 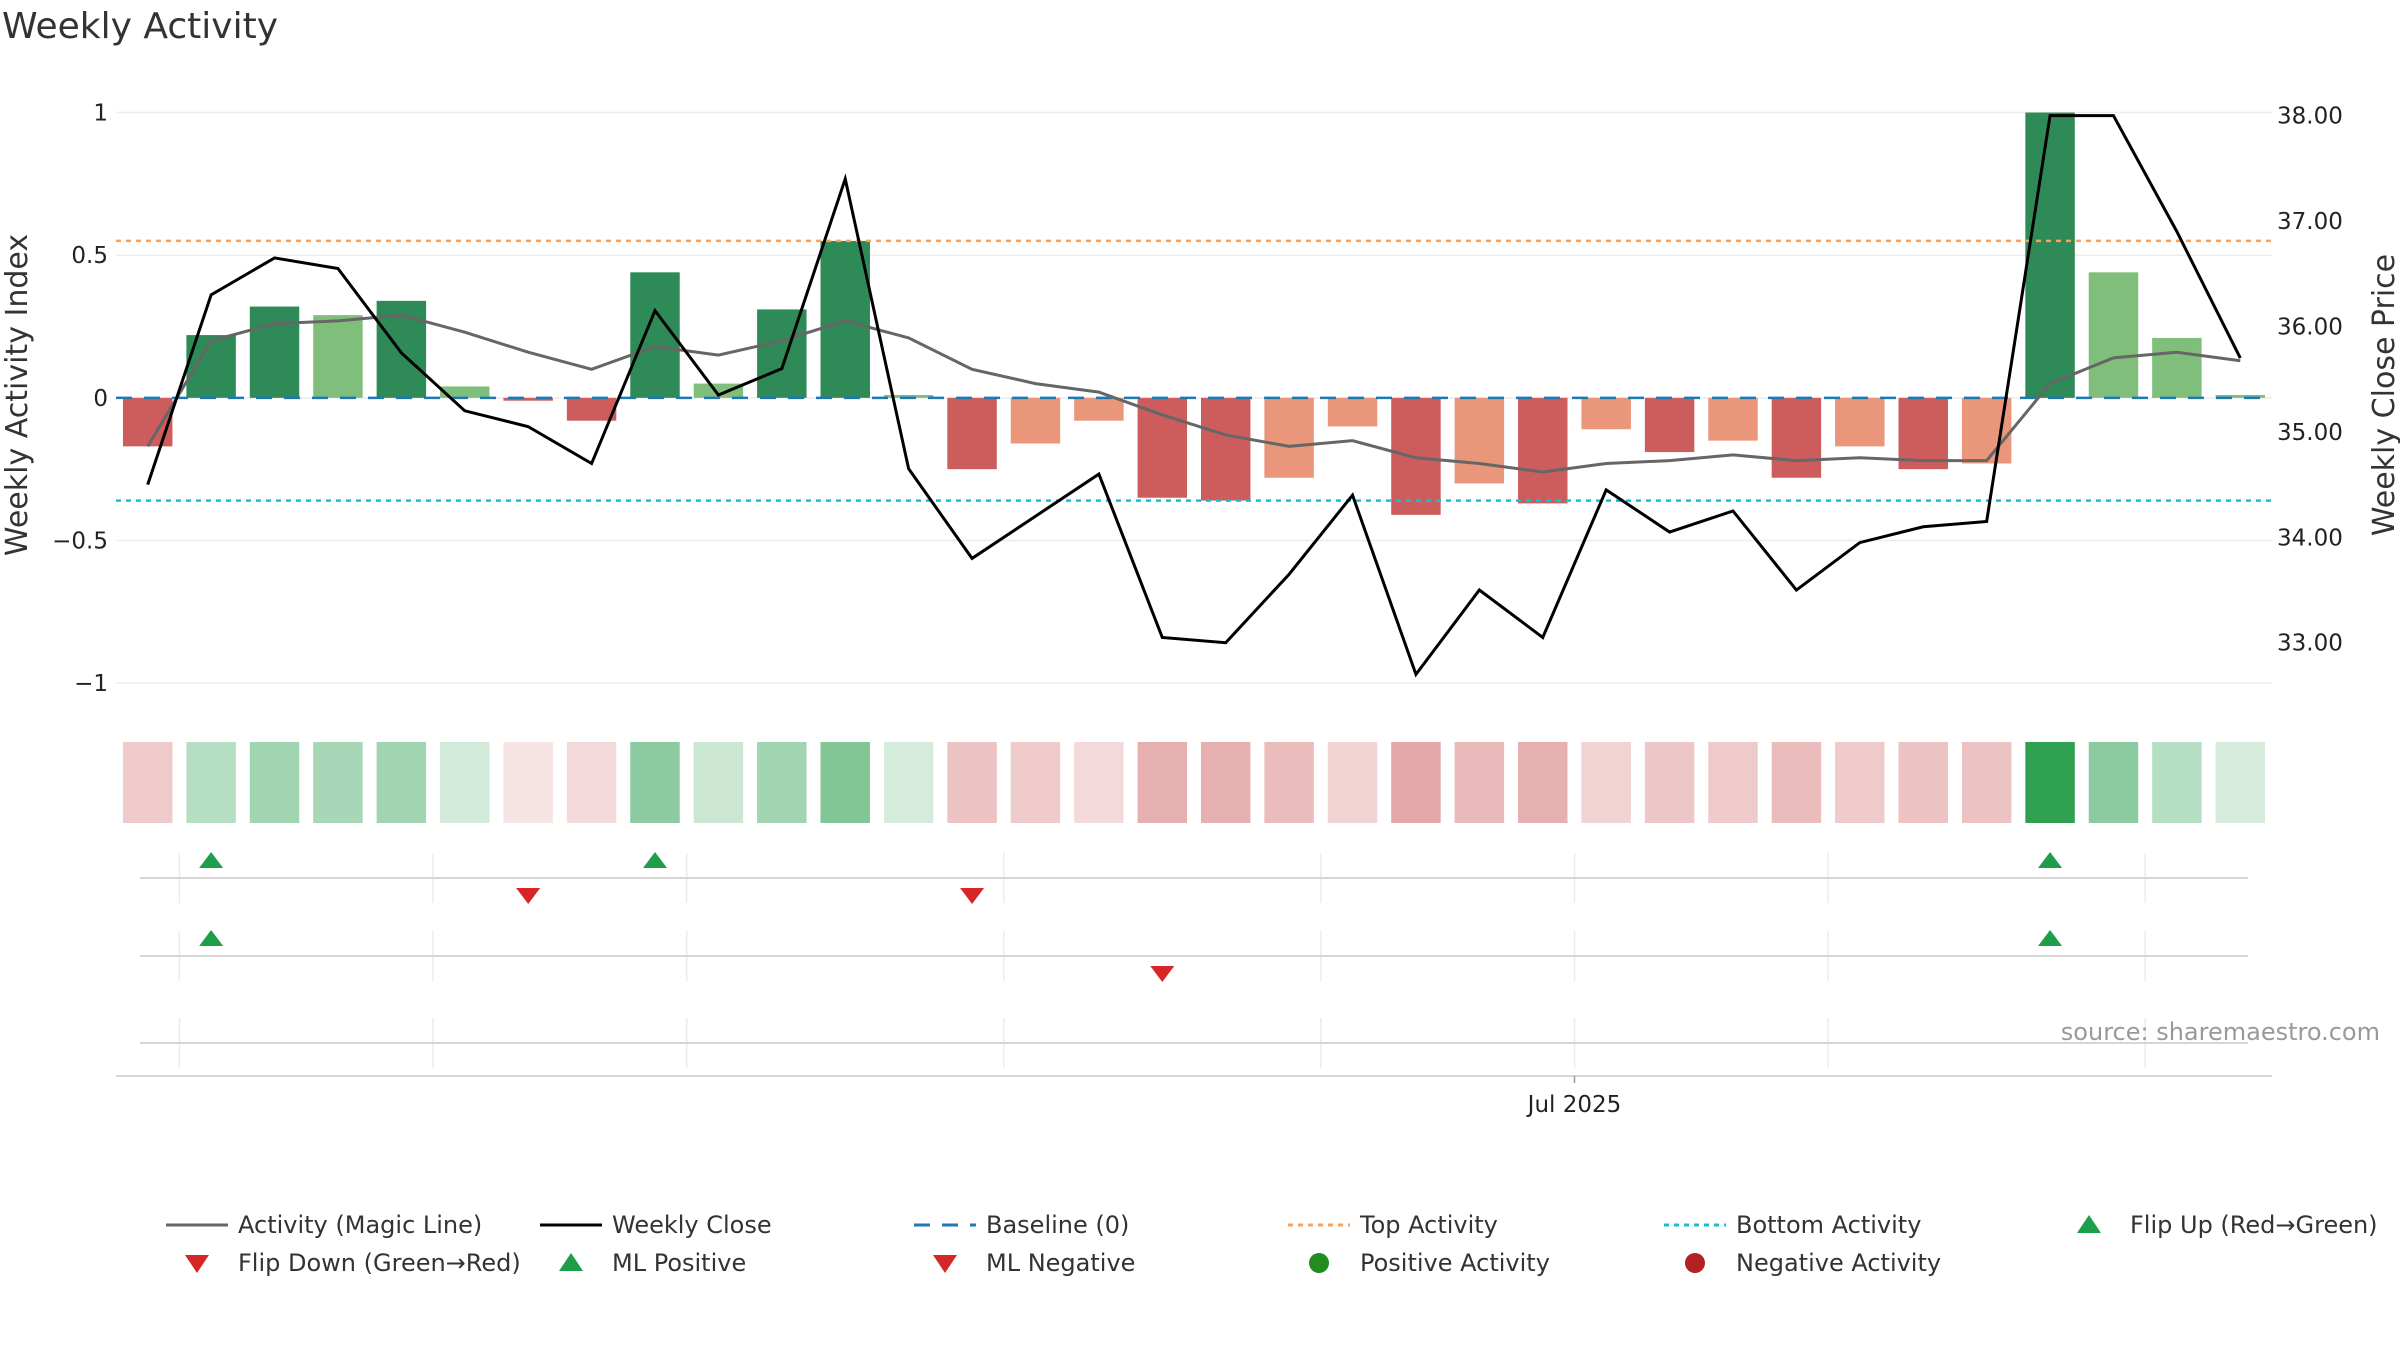 I want to click on legend-item: Flip Up (Red→Green), so click(x=2227, y=1225).